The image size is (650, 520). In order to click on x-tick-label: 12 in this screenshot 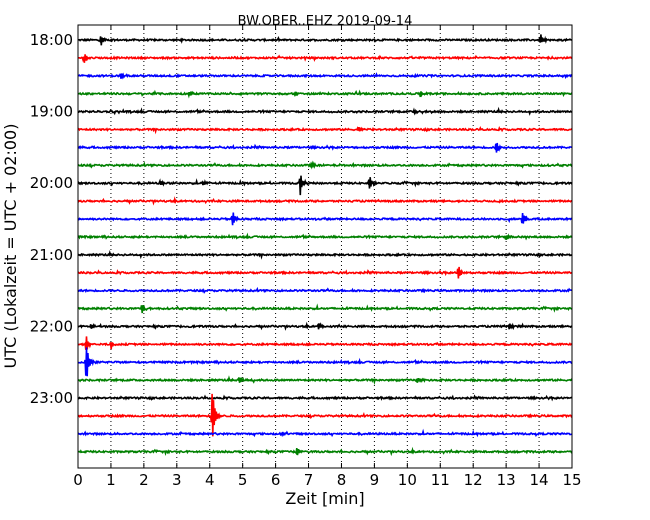, I will do `click(473, 480)`.